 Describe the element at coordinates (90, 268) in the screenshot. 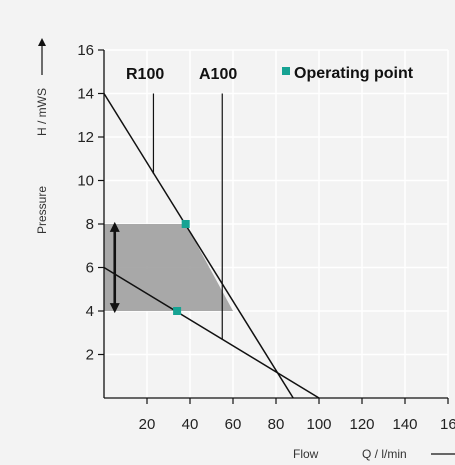

I see `y-tick-label: 6` at that location.